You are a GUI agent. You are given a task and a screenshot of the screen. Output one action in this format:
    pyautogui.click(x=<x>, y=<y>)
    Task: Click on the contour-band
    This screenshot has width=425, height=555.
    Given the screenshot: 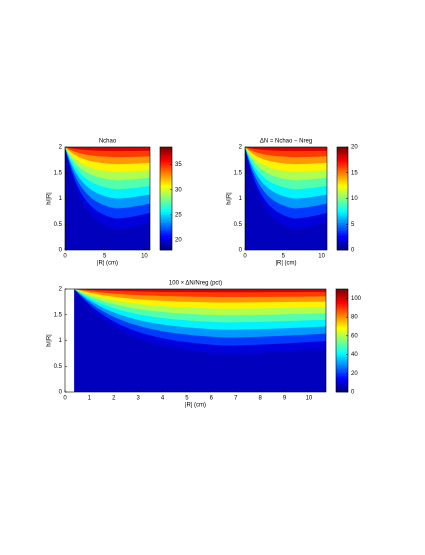 What is the action you would take?
    pyautogui.click(x=286, y=149)
    